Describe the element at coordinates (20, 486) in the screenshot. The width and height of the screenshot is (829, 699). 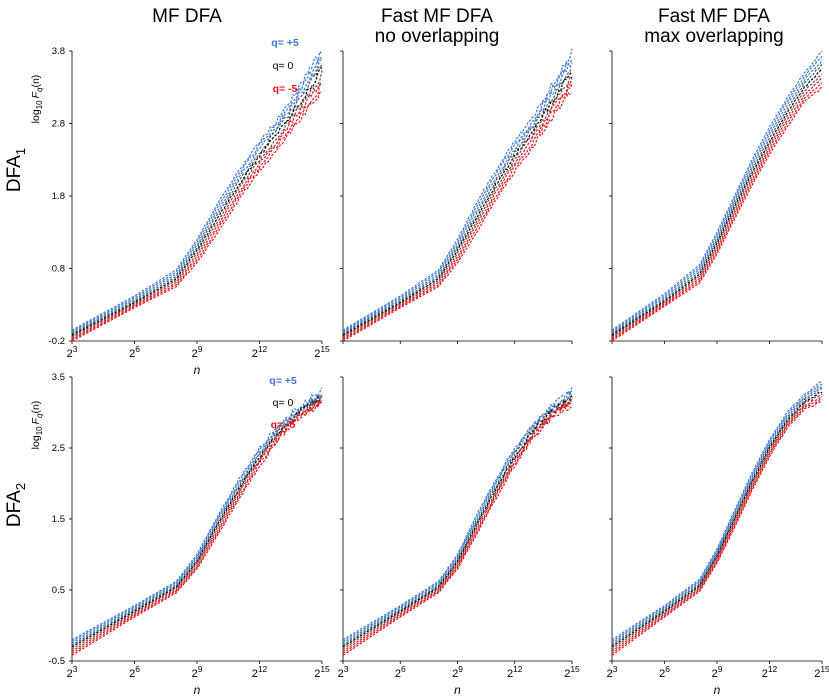
I see `row-label-dfa2-sub: 2` at that location.